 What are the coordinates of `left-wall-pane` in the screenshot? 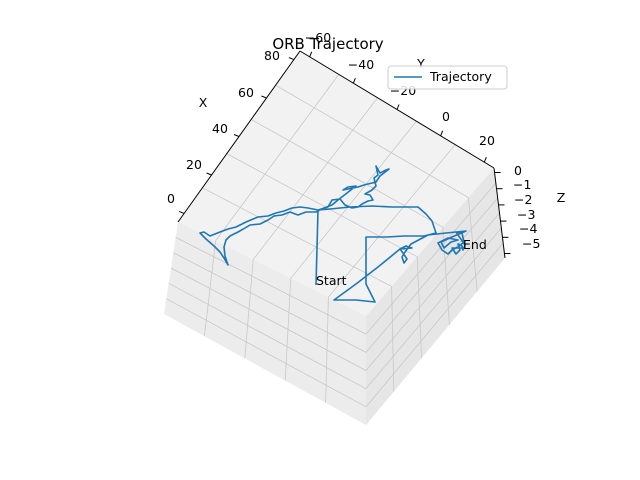 It's located at (265, 323).